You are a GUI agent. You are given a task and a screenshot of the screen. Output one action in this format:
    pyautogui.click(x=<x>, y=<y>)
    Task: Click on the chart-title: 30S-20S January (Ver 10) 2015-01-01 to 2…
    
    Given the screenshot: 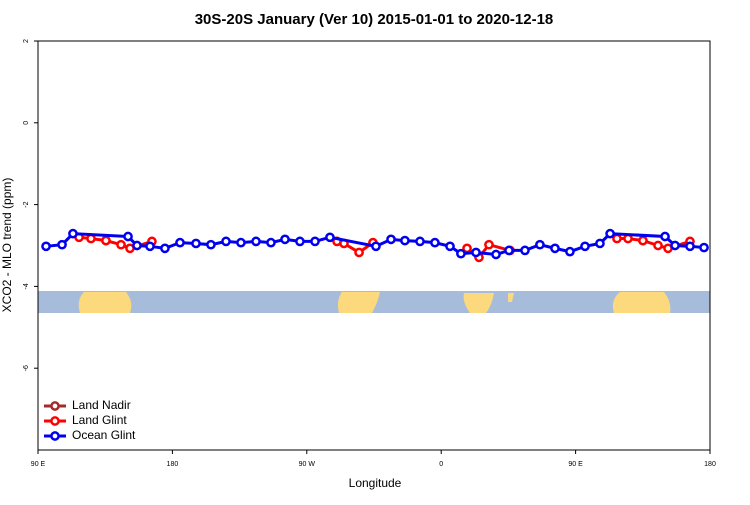 What is the action you would take?
    pyautogui.click(x=374, y=19)
    